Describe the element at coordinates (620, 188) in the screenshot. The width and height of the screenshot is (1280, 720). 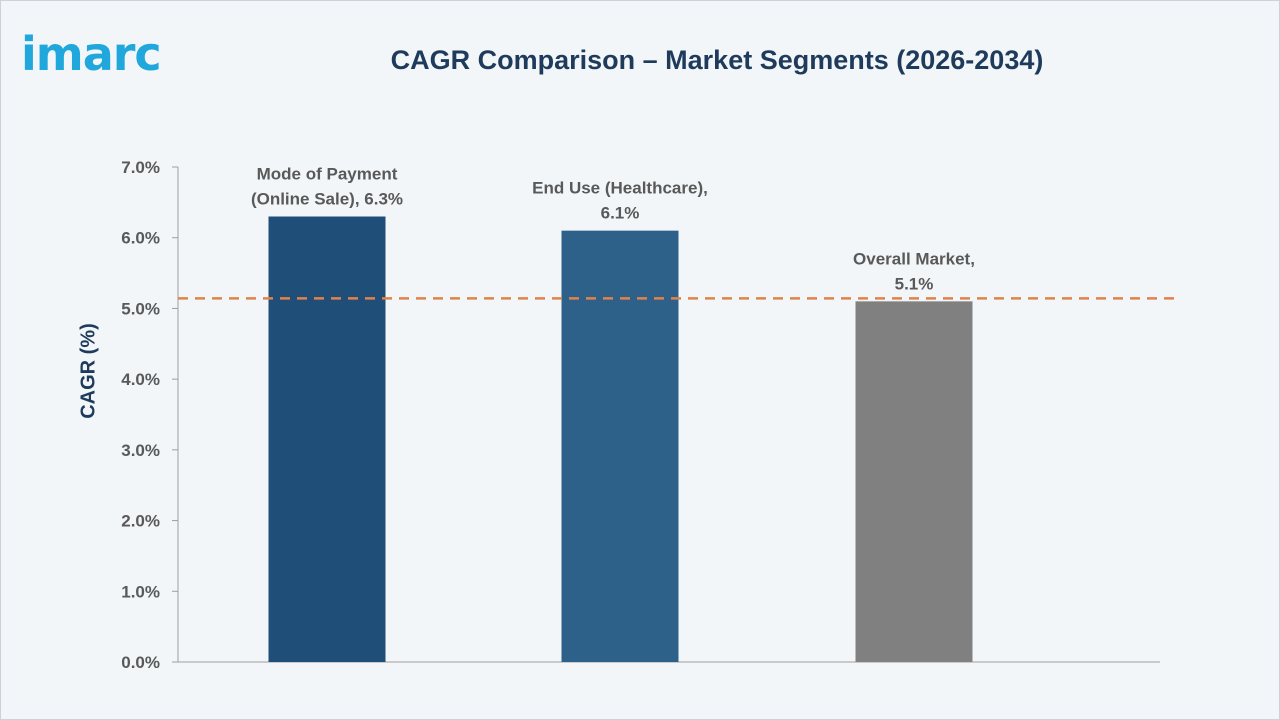
I see `bar-2-data-label: End Use (Healthcare),` at that location.